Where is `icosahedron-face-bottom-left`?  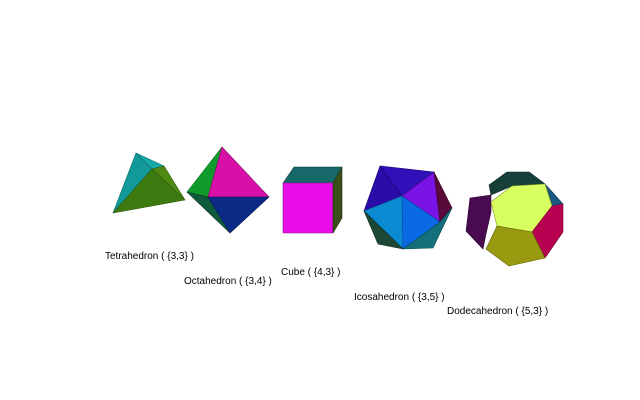
icosahedron-face-bottom-left is located at coordinates (383, 230).